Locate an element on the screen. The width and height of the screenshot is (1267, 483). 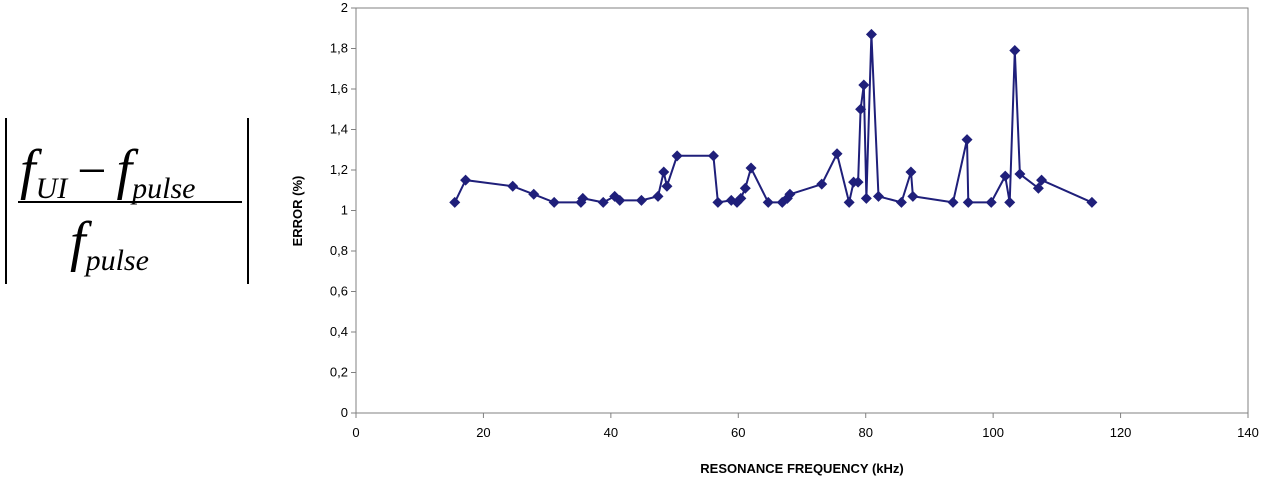
y-tick-label: 0,8 is located at coordinates (339, 250).